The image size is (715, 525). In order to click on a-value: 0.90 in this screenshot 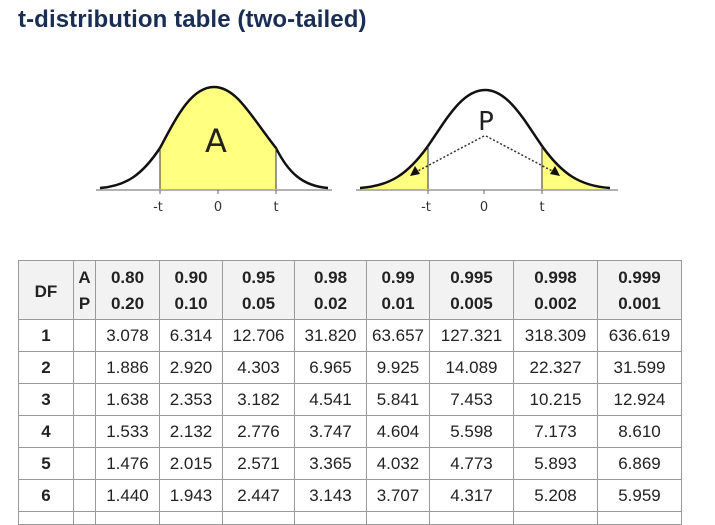, I will do `click(191, 275)`.